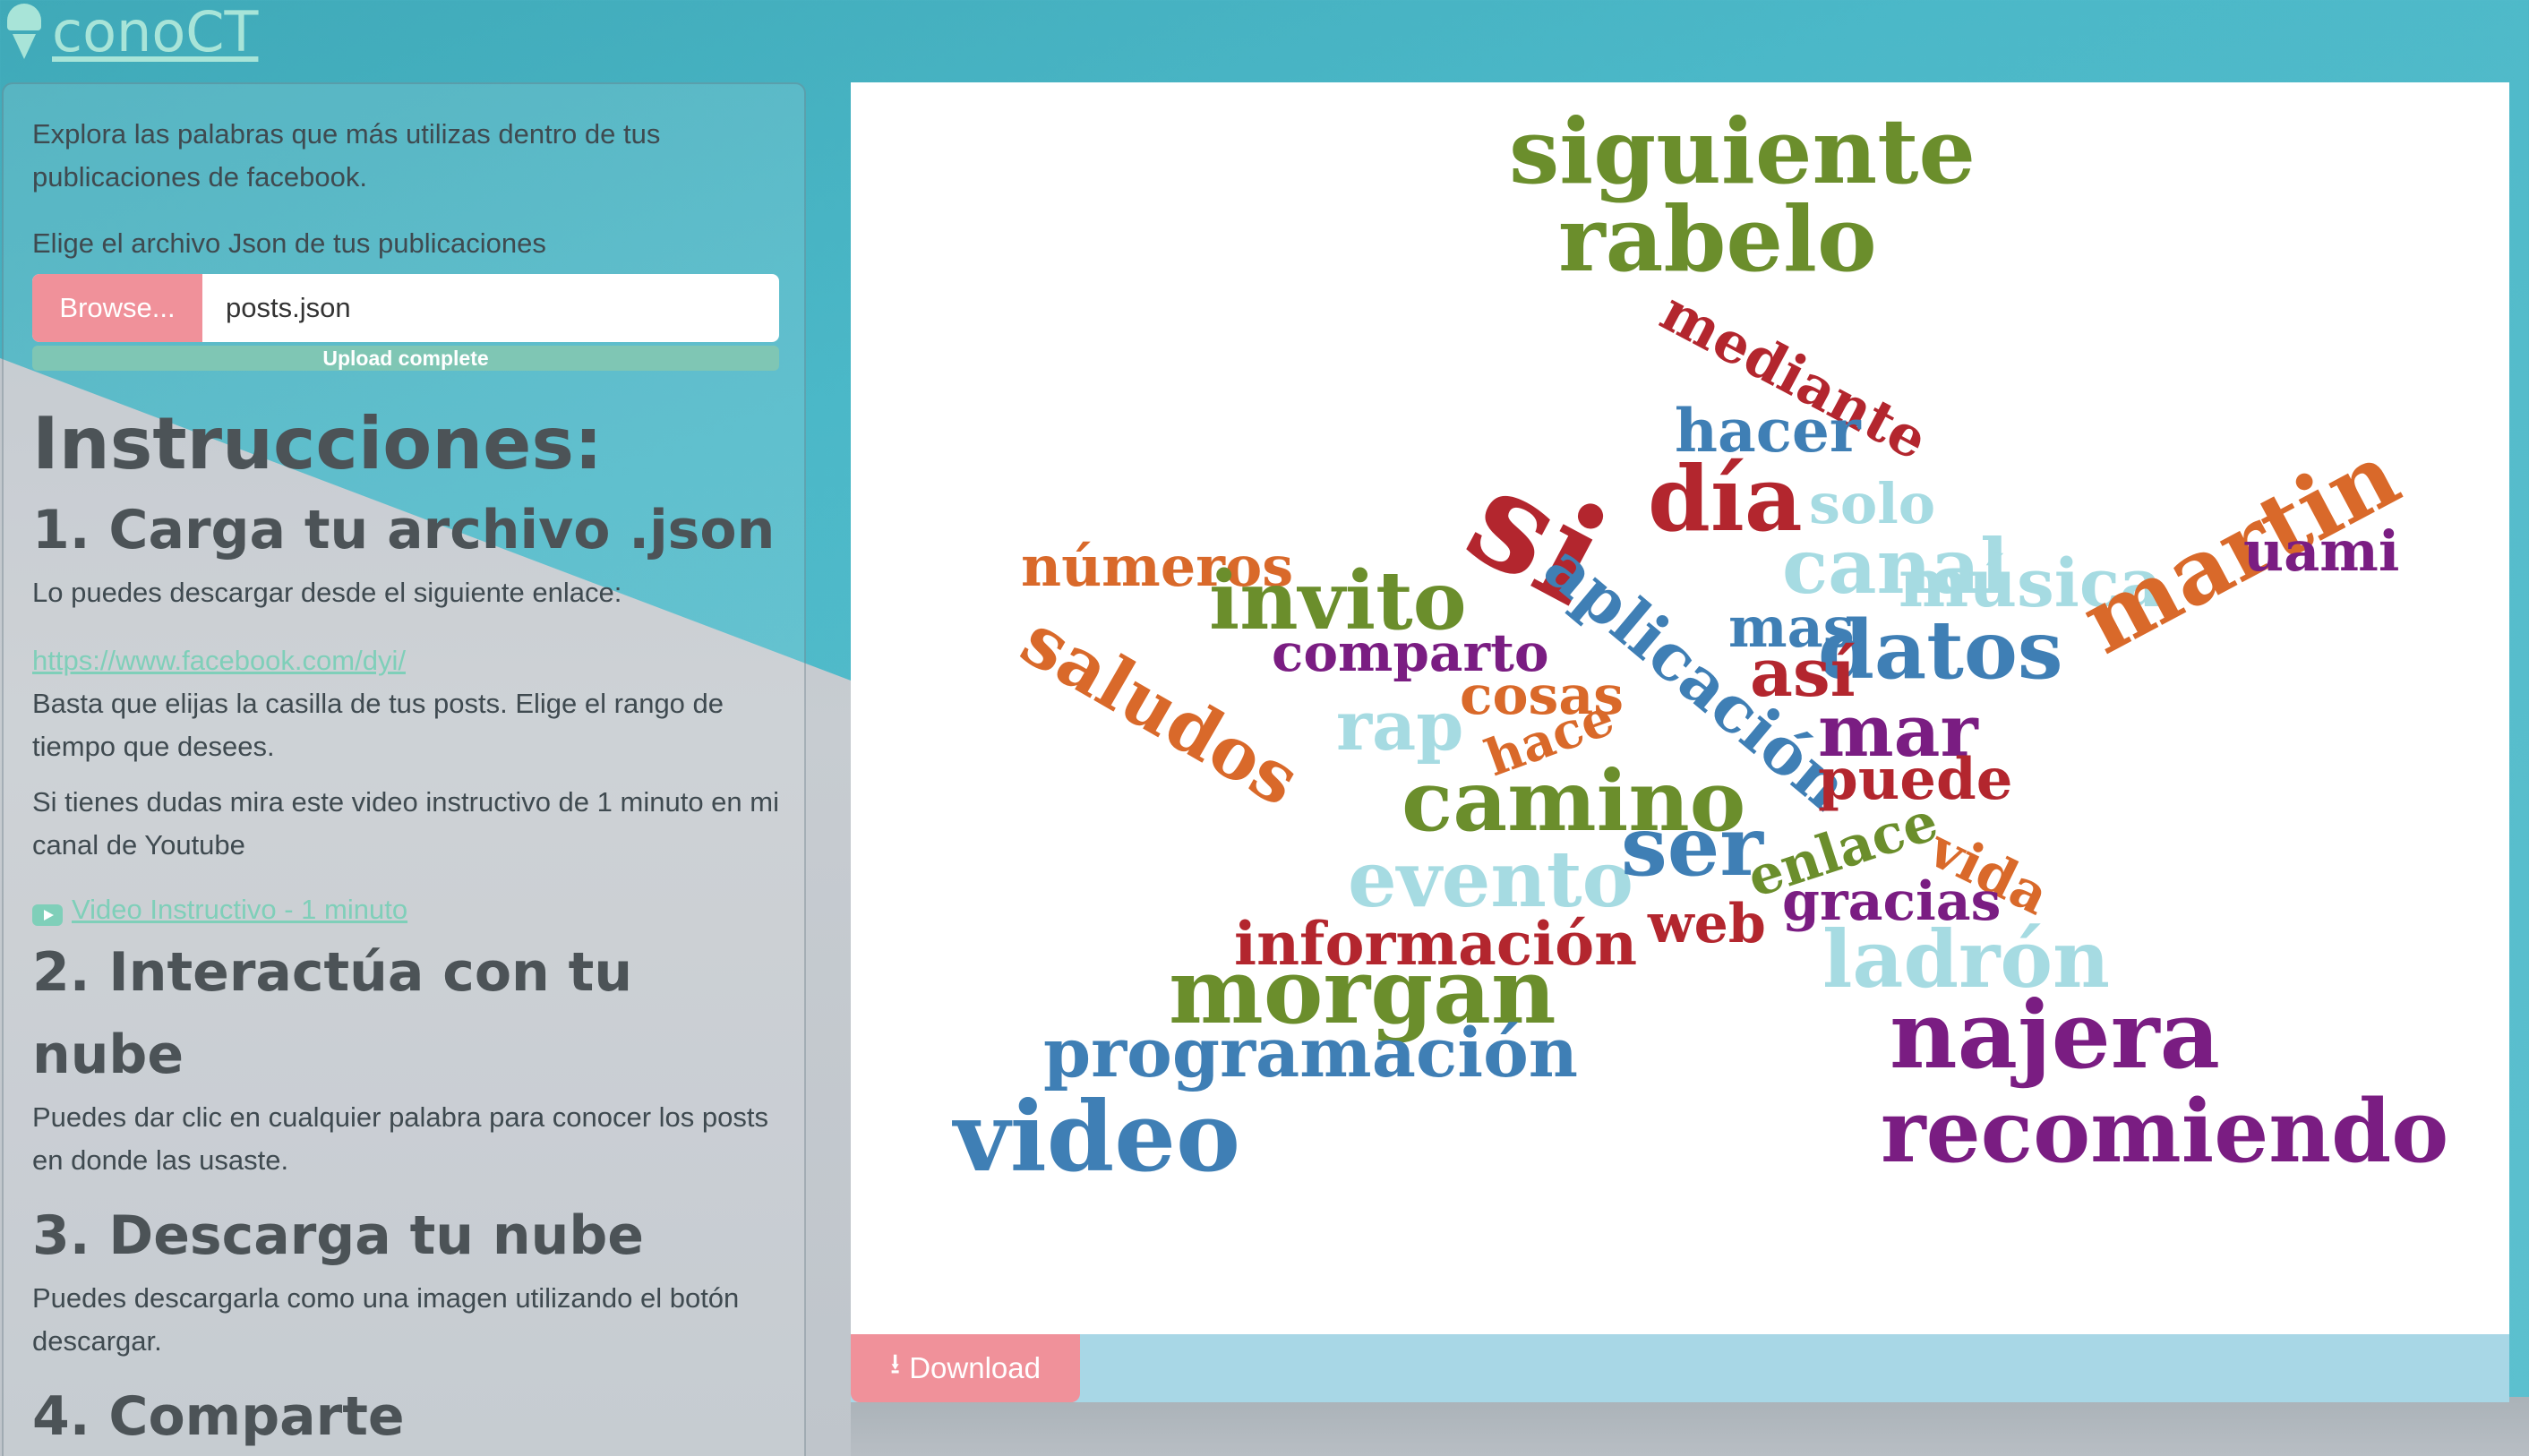 This screenshot has height=1456, width=2529. Describe the element at coordinates (1310, 1052) in the screenshot. I see `cloud-word-programación: programación` at that location.